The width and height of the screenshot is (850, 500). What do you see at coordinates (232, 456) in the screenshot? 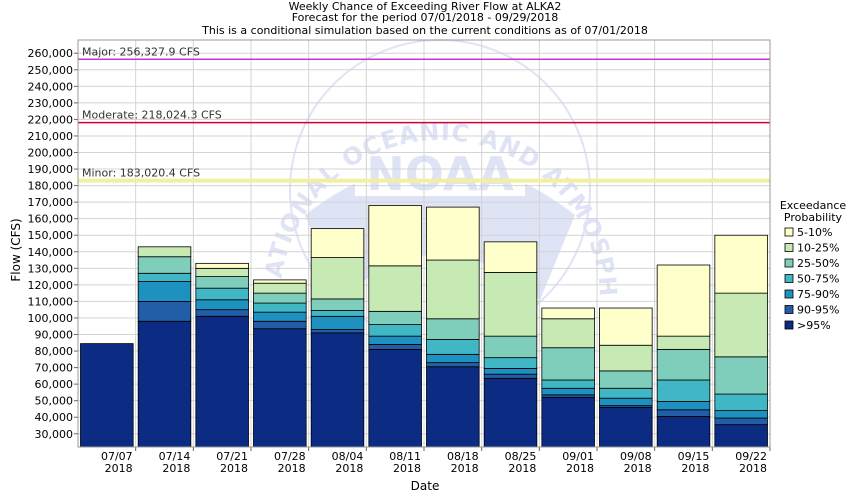
I see `x-tick-label-date: 07/21` at bounding box center [232, 456].